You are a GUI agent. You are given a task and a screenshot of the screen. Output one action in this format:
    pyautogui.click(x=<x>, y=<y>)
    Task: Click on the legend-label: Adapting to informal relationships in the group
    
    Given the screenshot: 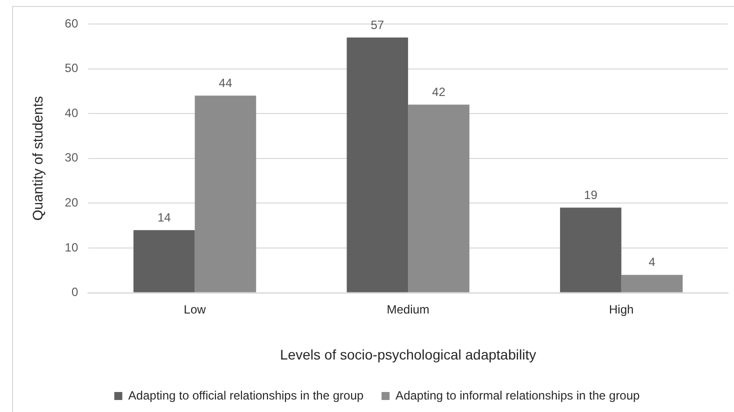 What is the action you would take?
    pyautogui.click(x=518, y=395)
    